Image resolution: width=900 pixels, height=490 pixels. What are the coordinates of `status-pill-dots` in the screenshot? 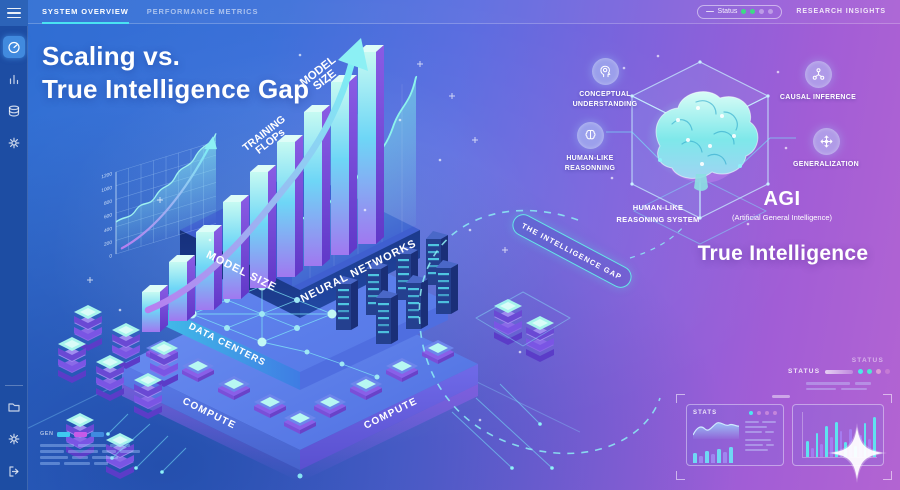 It's located at (757, 11).